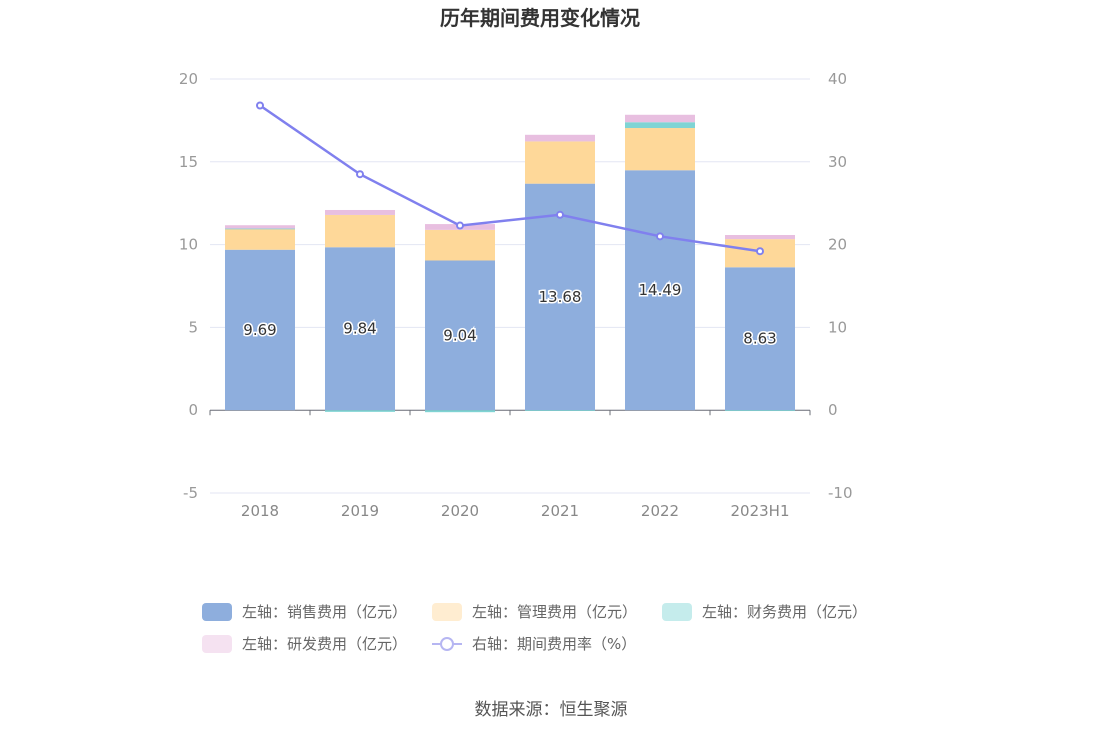  Describe the element at coordinates (510, 315) in the screenshot. I see `bar-labels: 9.69 9.84 9.04 13.68 14.49 8.63` at that location.